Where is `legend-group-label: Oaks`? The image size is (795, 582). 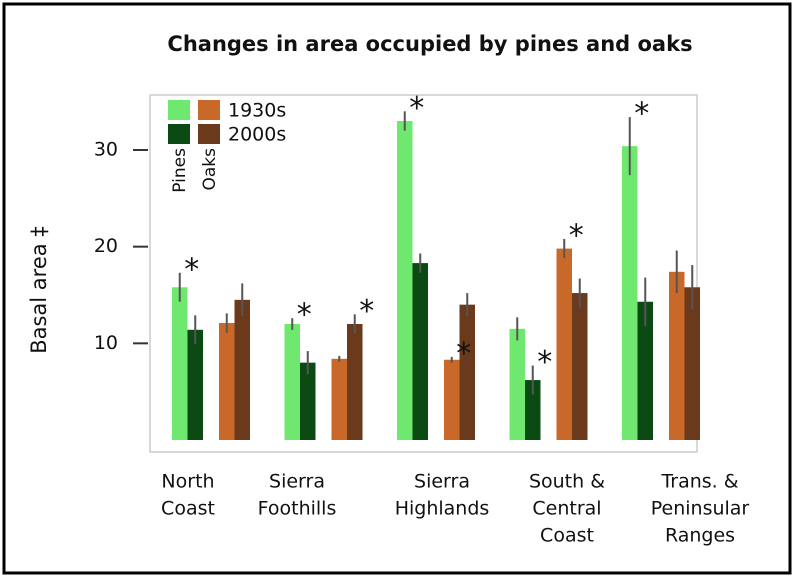
legend-group-label: Oaks is located at coordinates (210, 169).